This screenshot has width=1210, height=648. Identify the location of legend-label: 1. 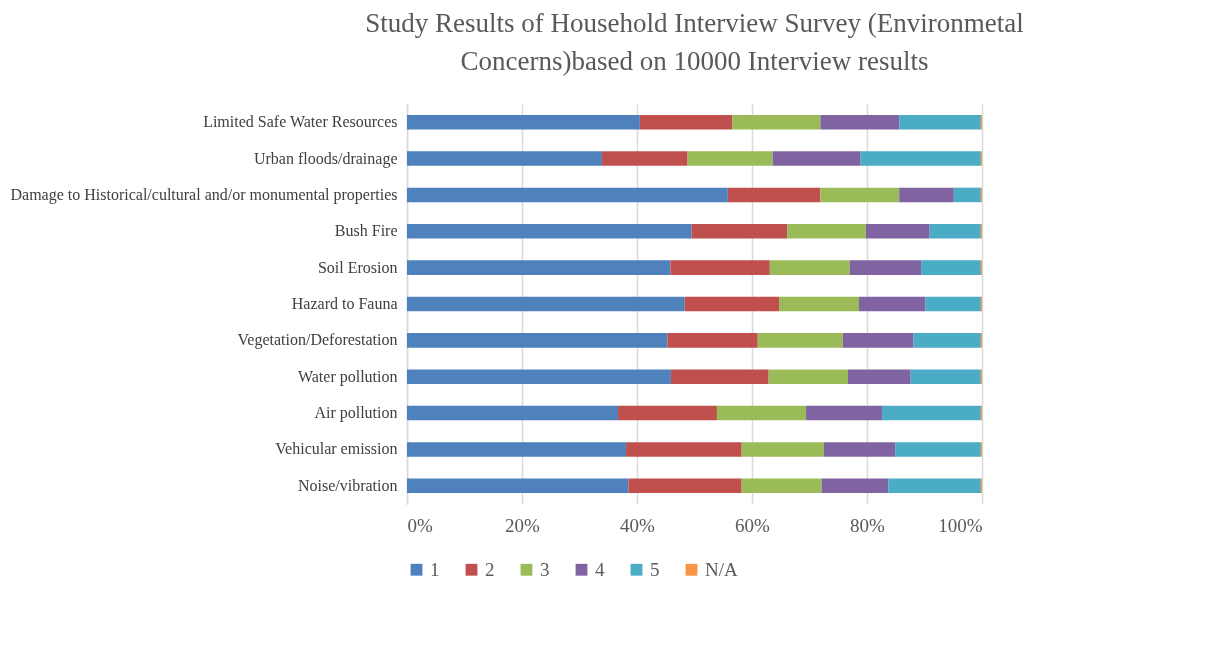
(435, 569).